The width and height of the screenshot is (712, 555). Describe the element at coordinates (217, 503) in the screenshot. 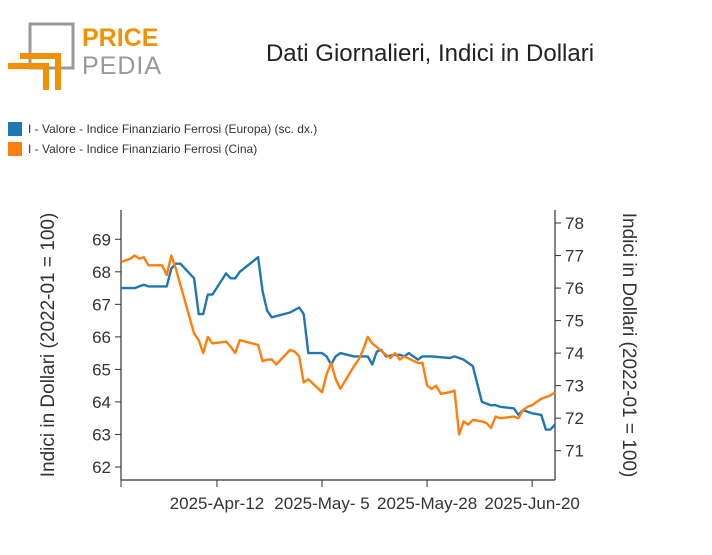

I see `x-tick-label: 2025-Apr-12` at that location.